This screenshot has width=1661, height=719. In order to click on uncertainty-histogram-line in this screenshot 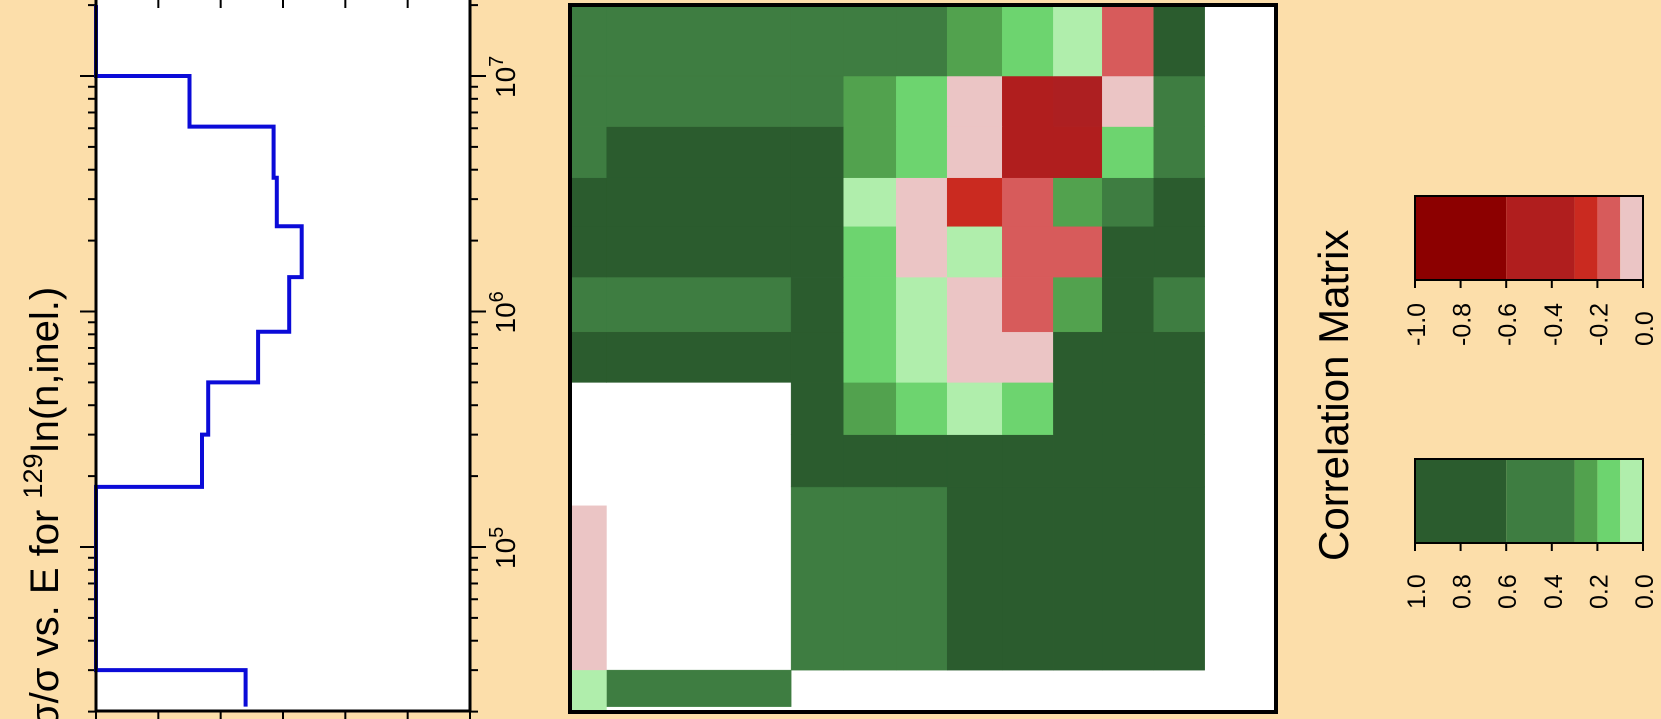, I will do `click(199, 356)`.